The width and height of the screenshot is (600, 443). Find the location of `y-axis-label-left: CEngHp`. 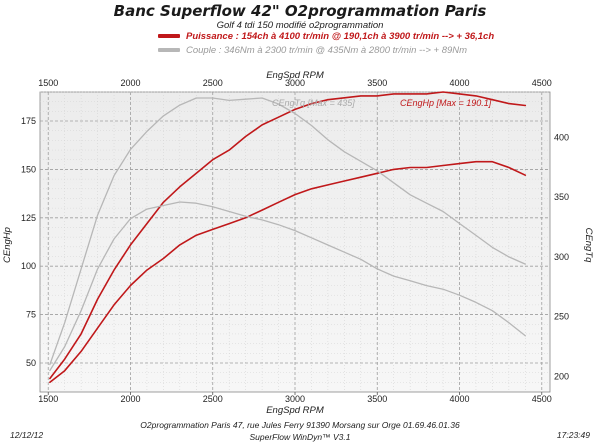

y-axis-label-left: CEngHp is located at coordinates (7, 245).